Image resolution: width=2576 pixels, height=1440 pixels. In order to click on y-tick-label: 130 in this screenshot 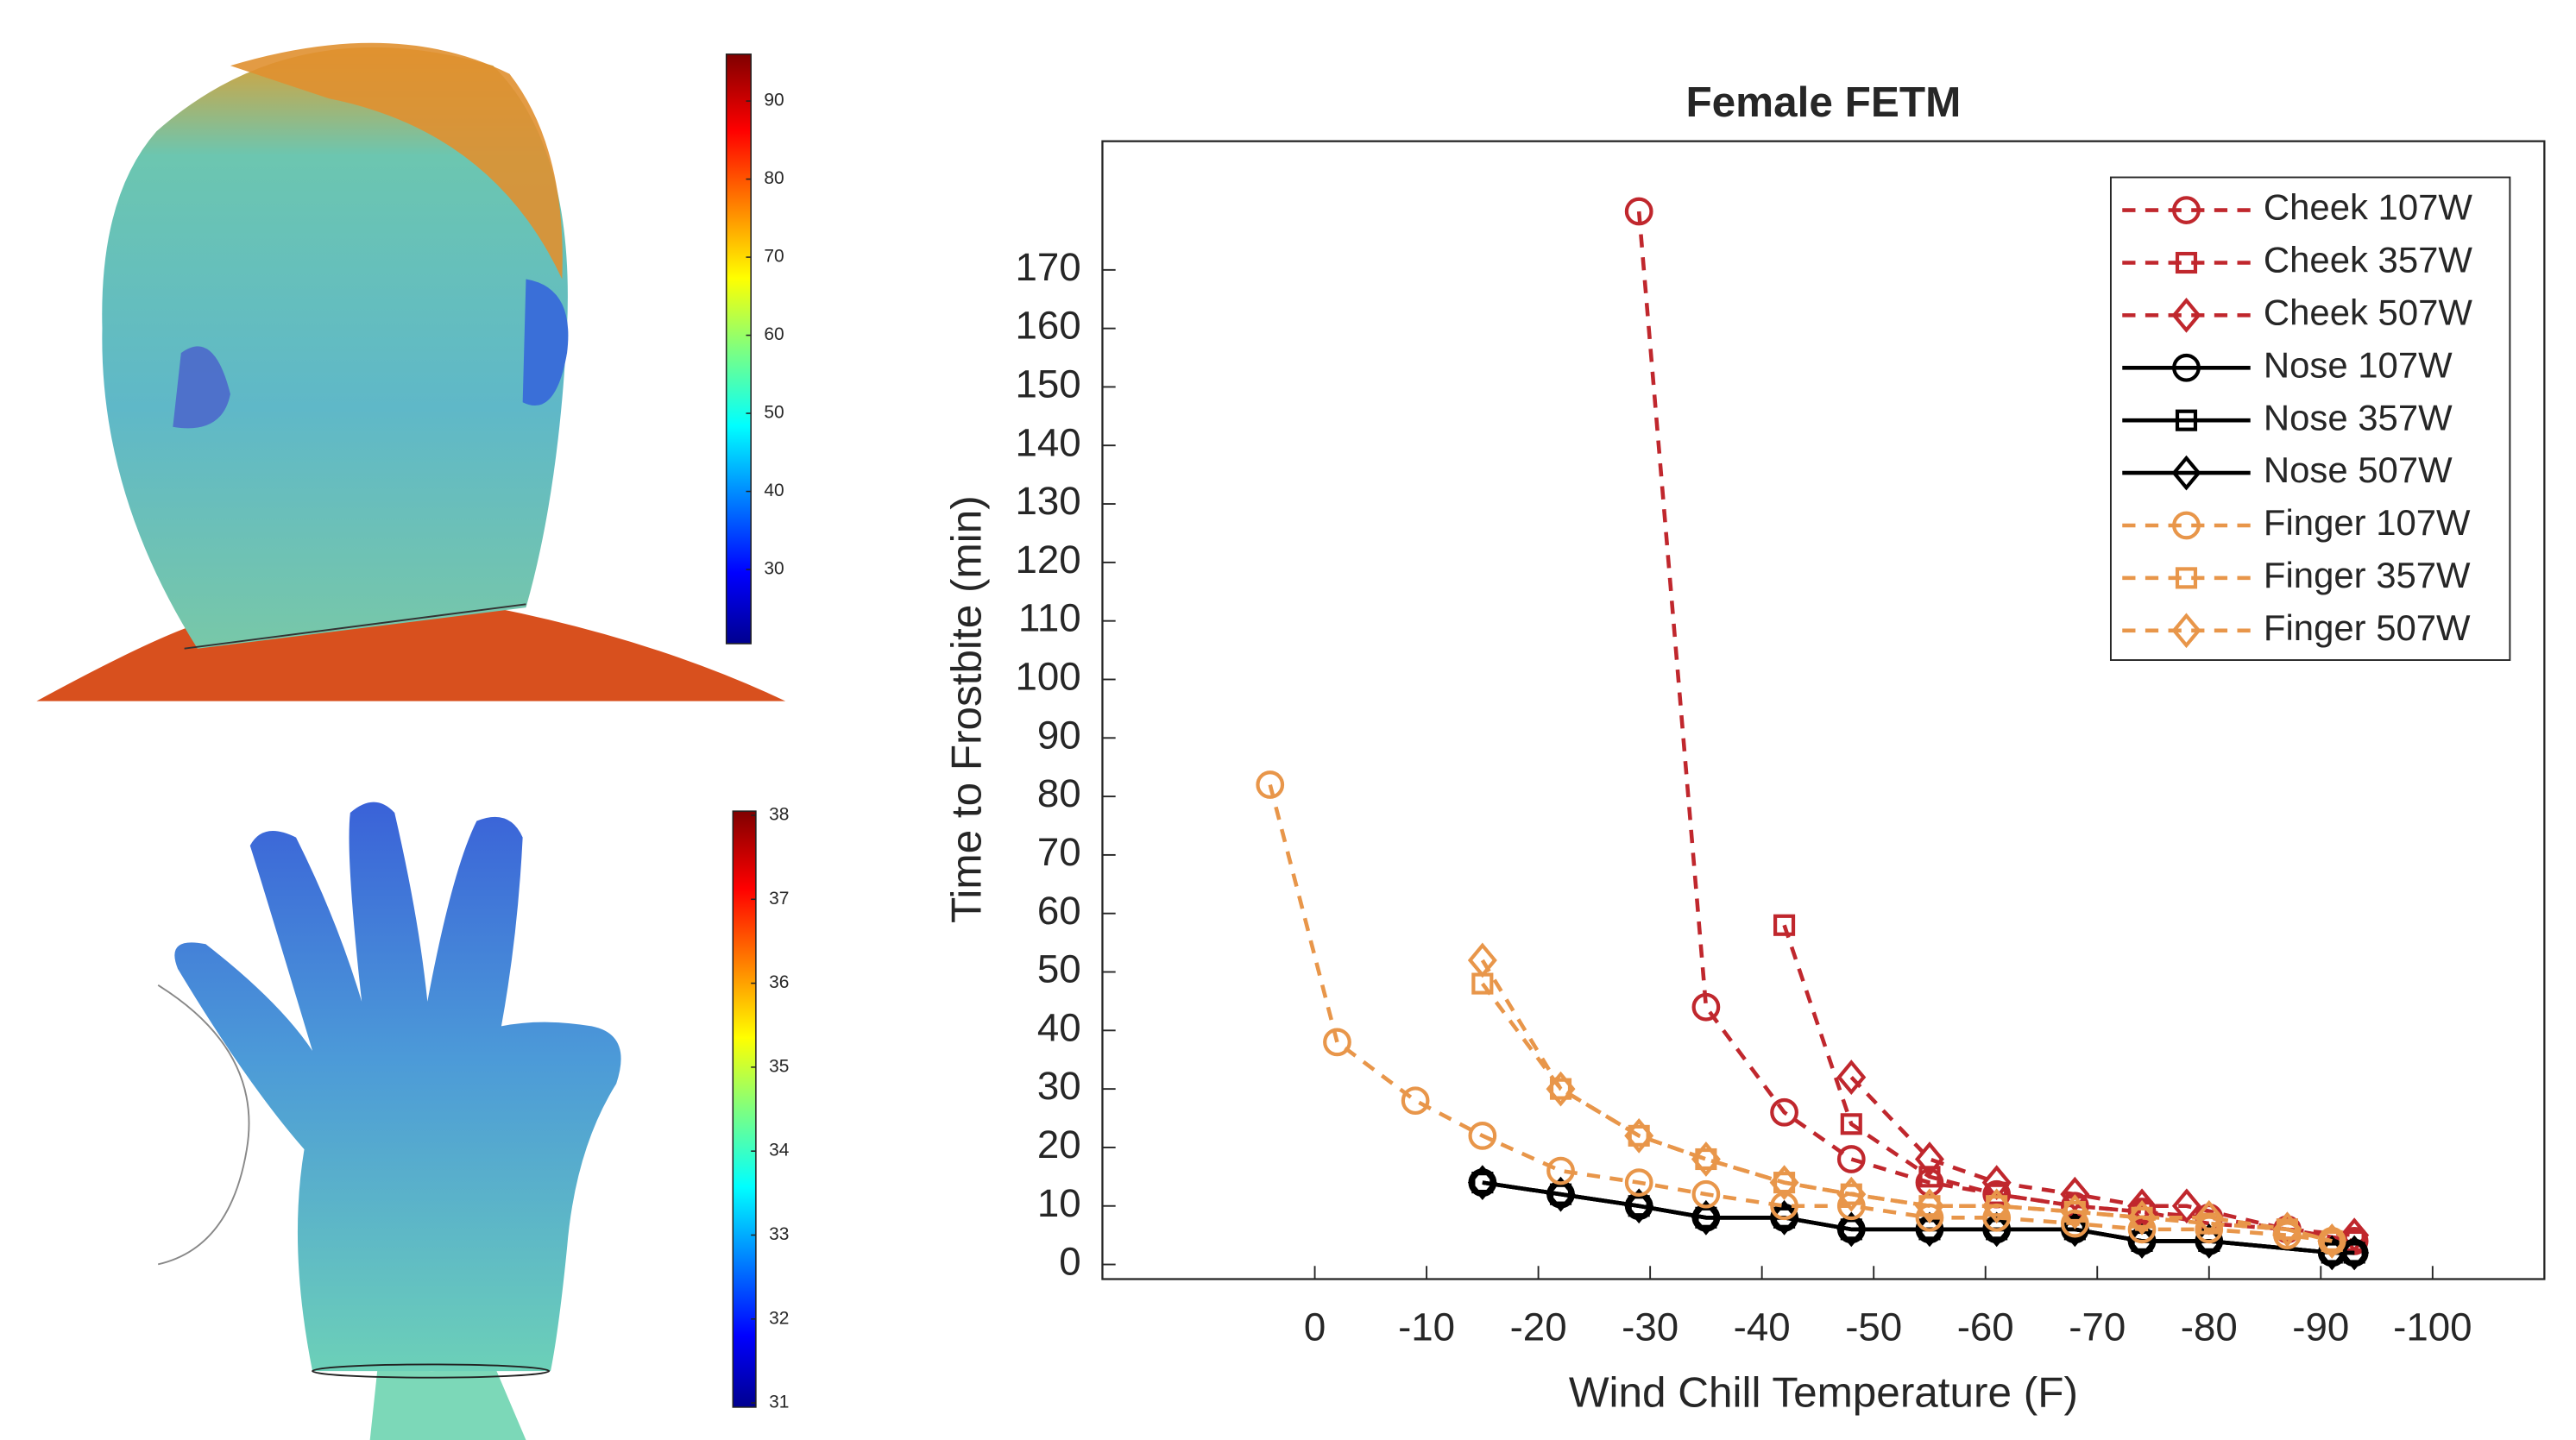, I will do `click(1049, 501)`.